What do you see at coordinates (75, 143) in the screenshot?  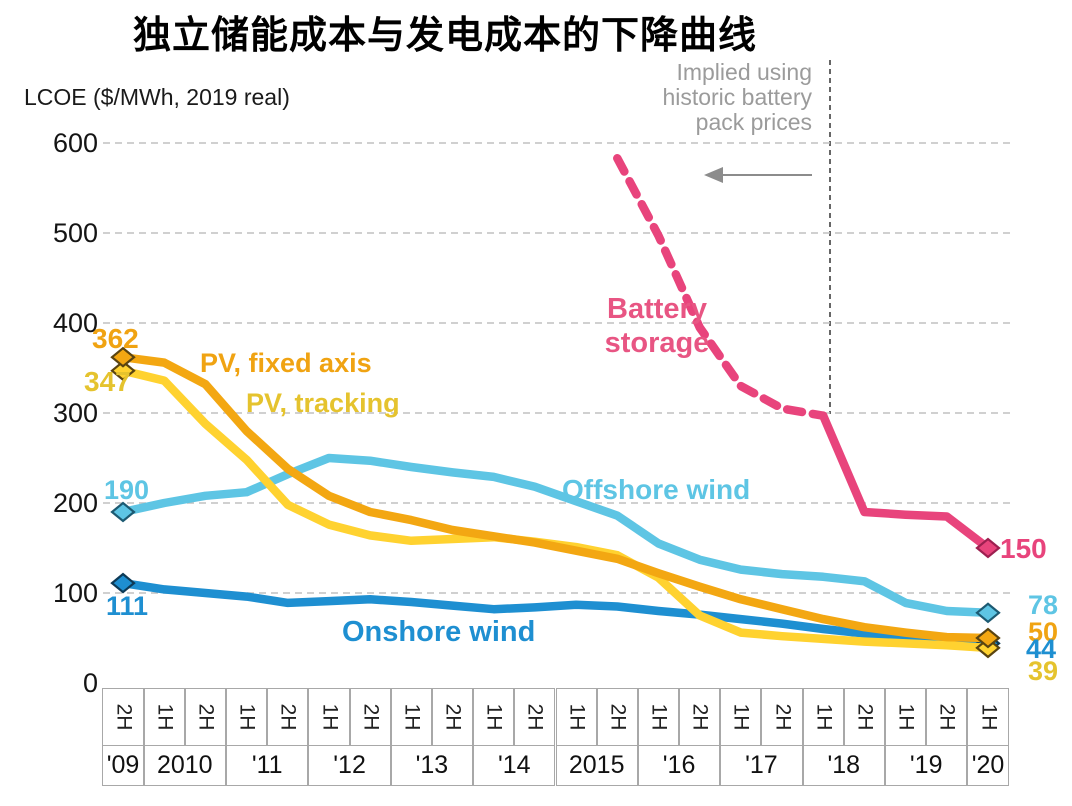 I see `y-tick-600: 600` at bounding box center [75, 143].